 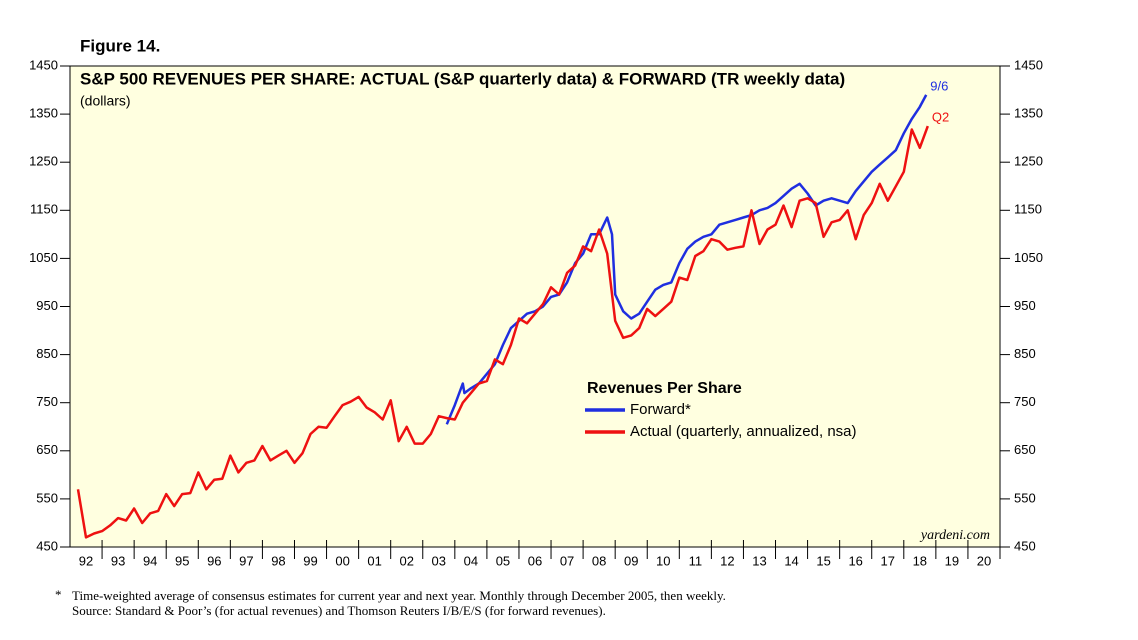 What do you see at coordinates (1025, 353) in the screenshot?
I see `y2-tick-label: 850` at bounding box center [1025, 353].